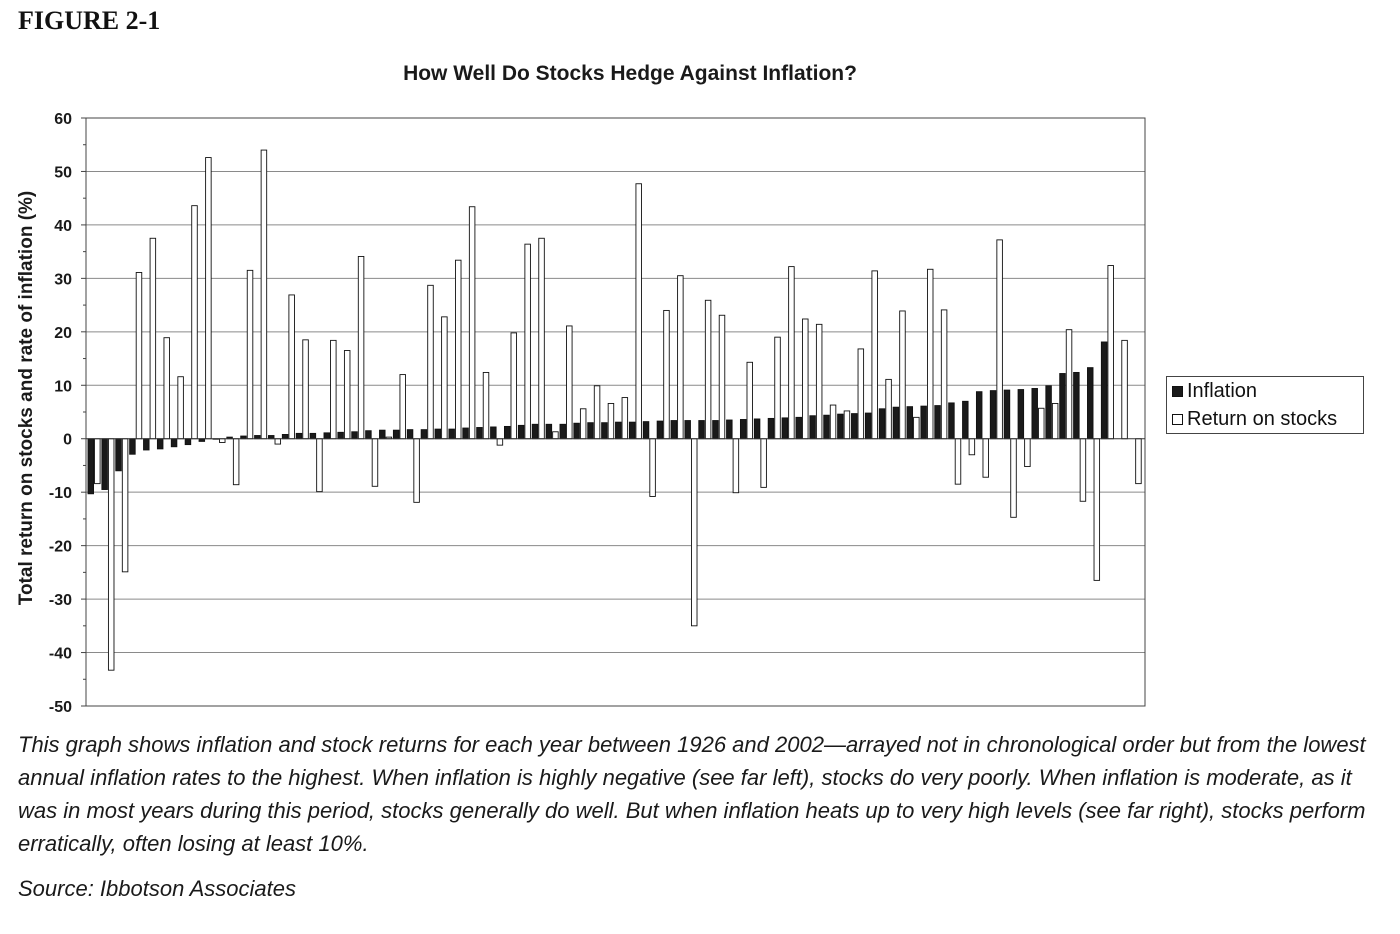 Image resolution: width=1400 pixels, height=934 pixels. Describe the element at coordinates (60, 654) in the screenshot. I see `y-tick-label: -40` at that location.